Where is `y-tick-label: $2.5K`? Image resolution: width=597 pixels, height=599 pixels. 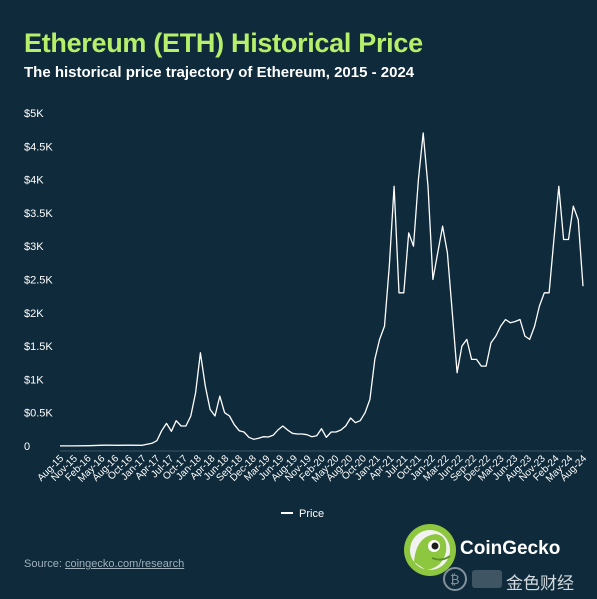 y-tick-label: $2.5K is located at coordinates (38, 281).